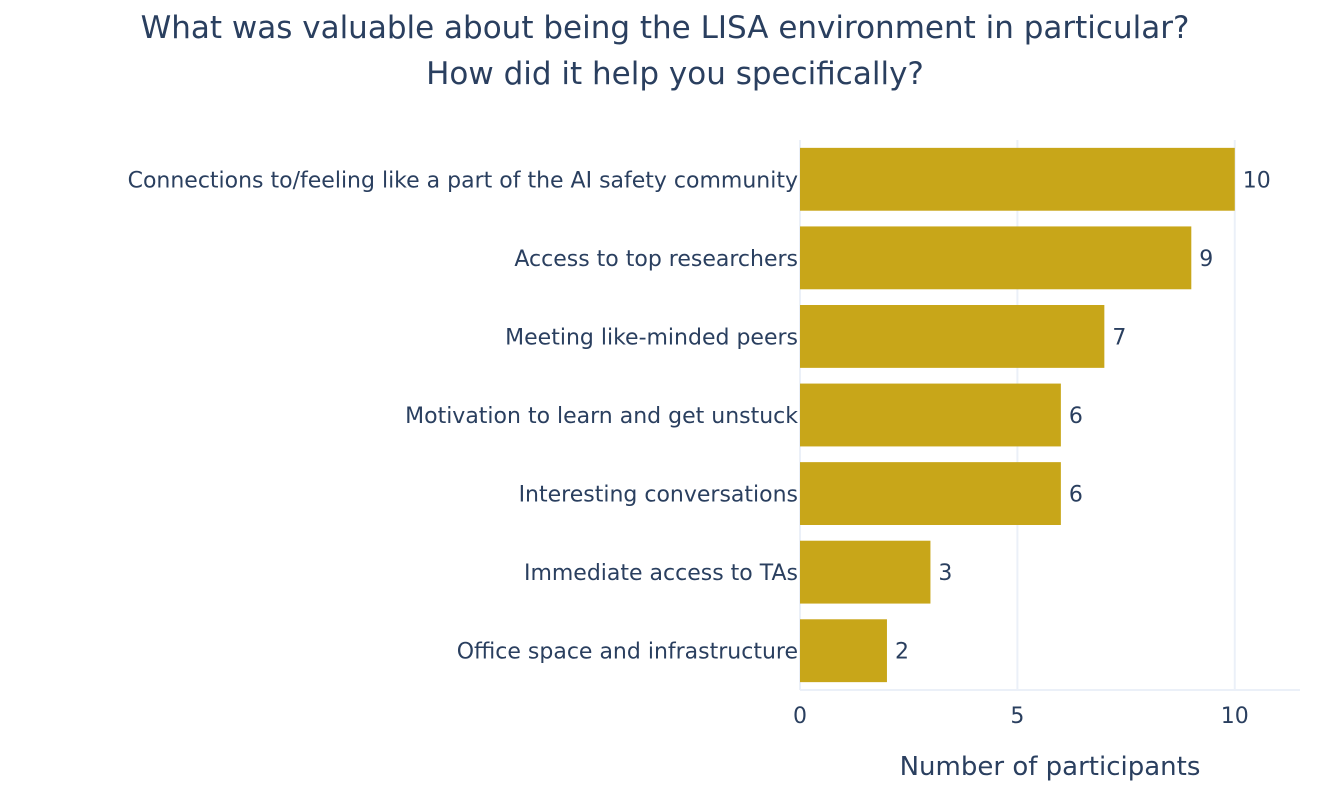 The width and height of the screenshot is (1340, 800). What do you see at coordinates (651, 337) in the screenshot?
I see `category-label: Meeting like-minded peers` at bounding box center [651, 337].